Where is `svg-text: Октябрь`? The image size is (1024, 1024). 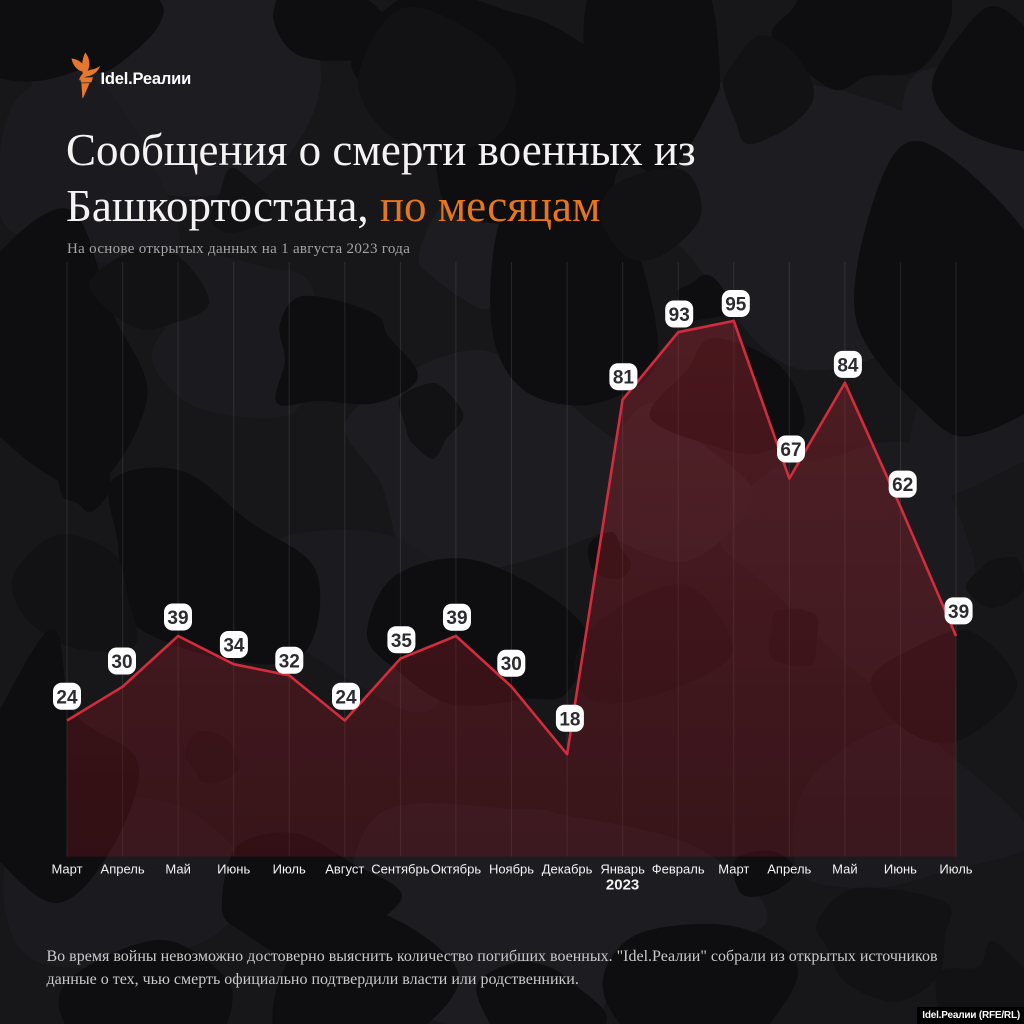
svg-text: Октябрь is located at coordinates (456, 868).